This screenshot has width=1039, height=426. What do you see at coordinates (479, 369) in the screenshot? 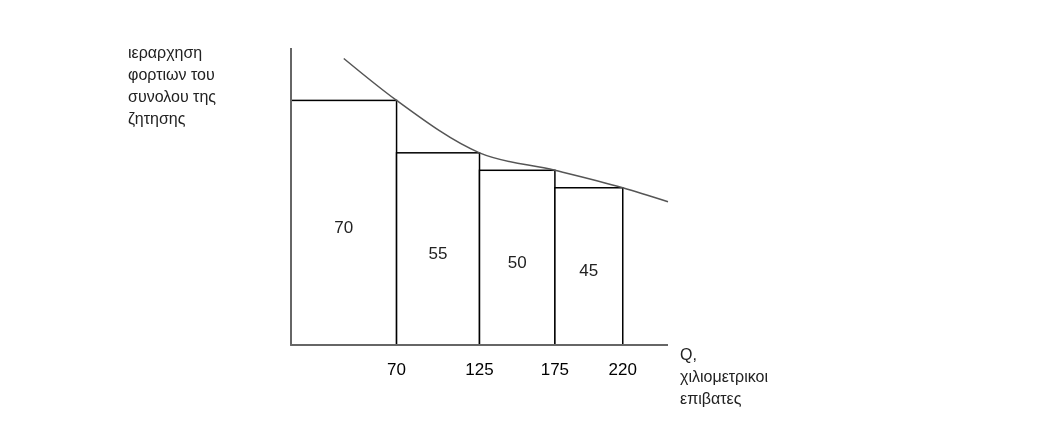
I see `x-tick-label: 125` at bounding box center [479, 369].